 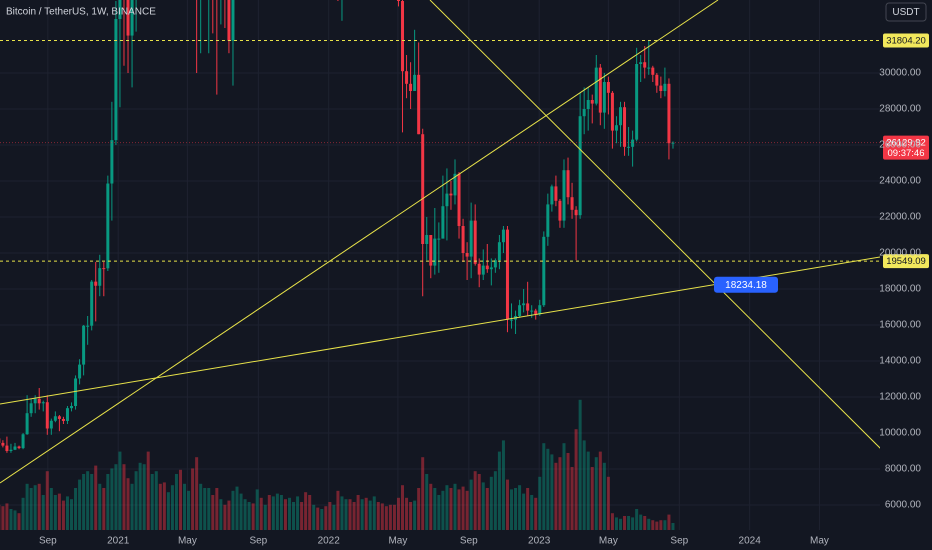 What do you see at coordinates (906, 143) in the screenshot?
I see `last-price-label: 26129.92` at bounding box center [906, 143].